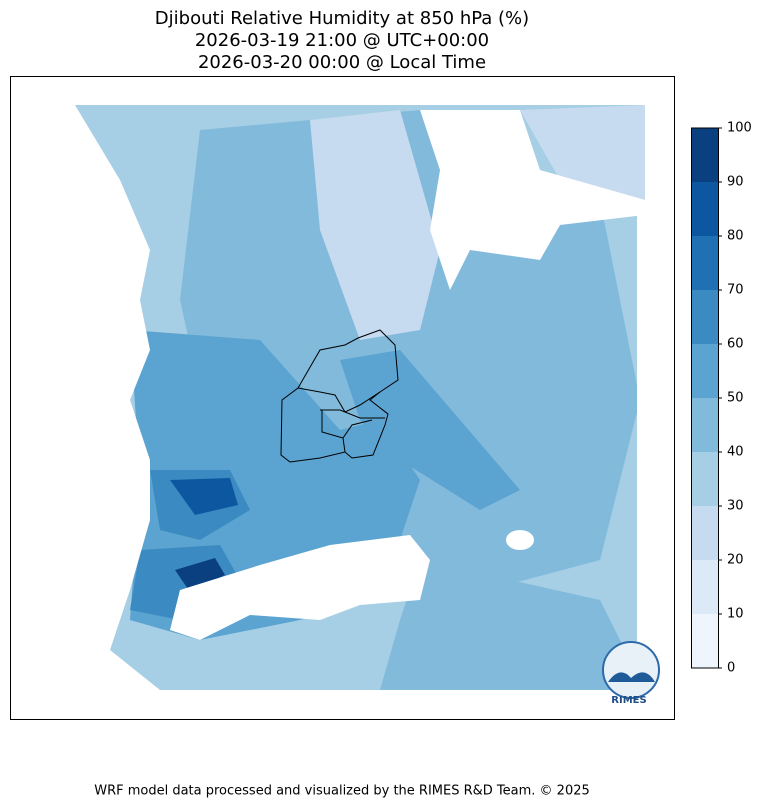 The height and width of the screenshot is (812, 764). Describe the element at coordinates (735, 236) in the screenshot. I see `colorbar-tick-label: 80` at that location.